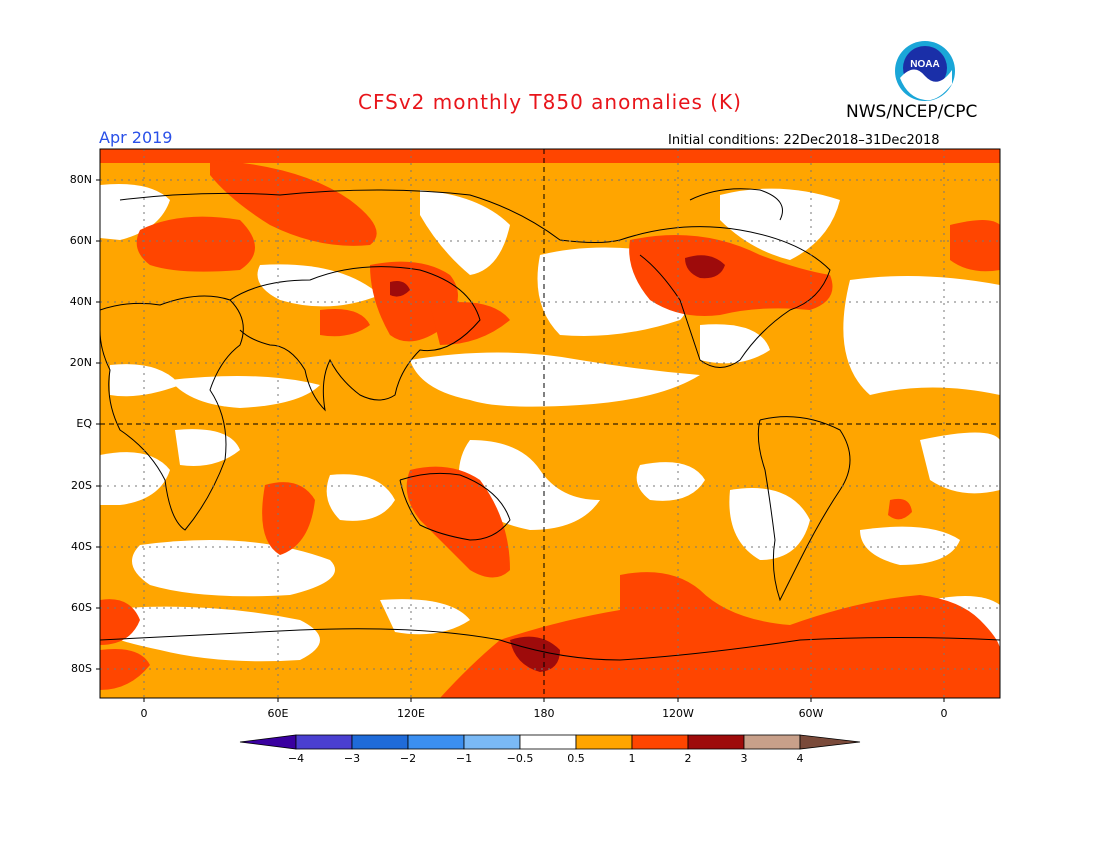  What do you see at coordinates (811, 713) in the screenshot?
I see `lon-label-60w: 60W` at bounding box center [811, 713].